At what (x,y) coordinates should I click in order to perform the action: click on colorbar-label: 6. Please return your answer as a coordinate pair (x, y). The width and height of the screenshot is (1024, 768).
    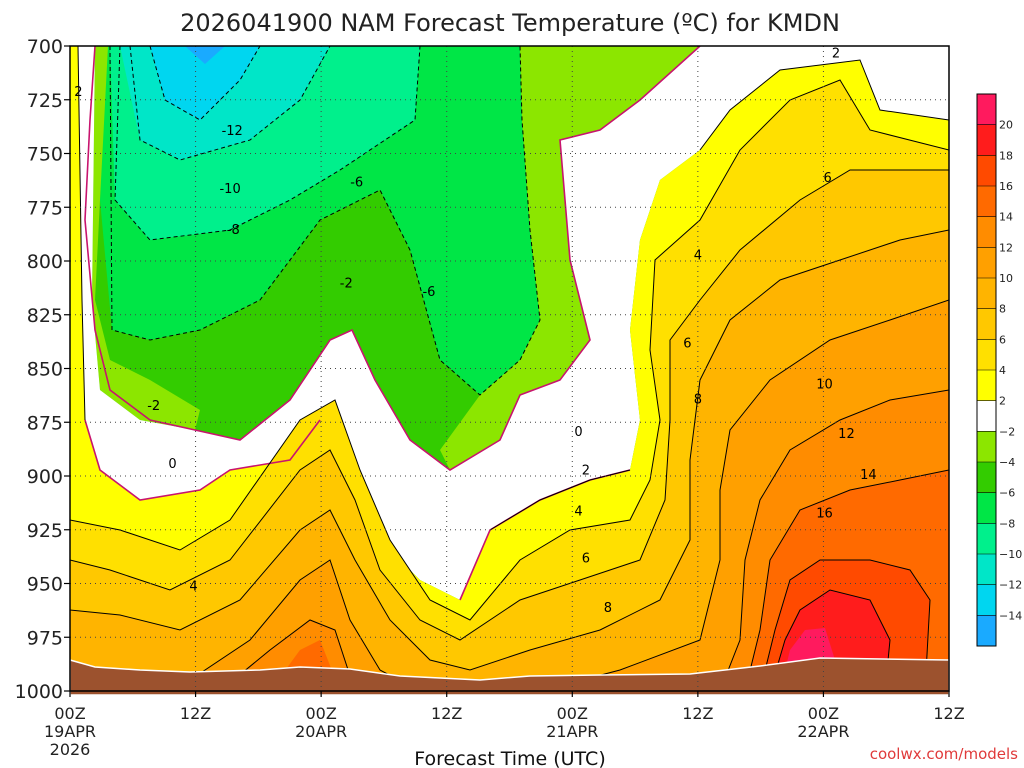
    Looking at the image, I should click on (1002, 339).